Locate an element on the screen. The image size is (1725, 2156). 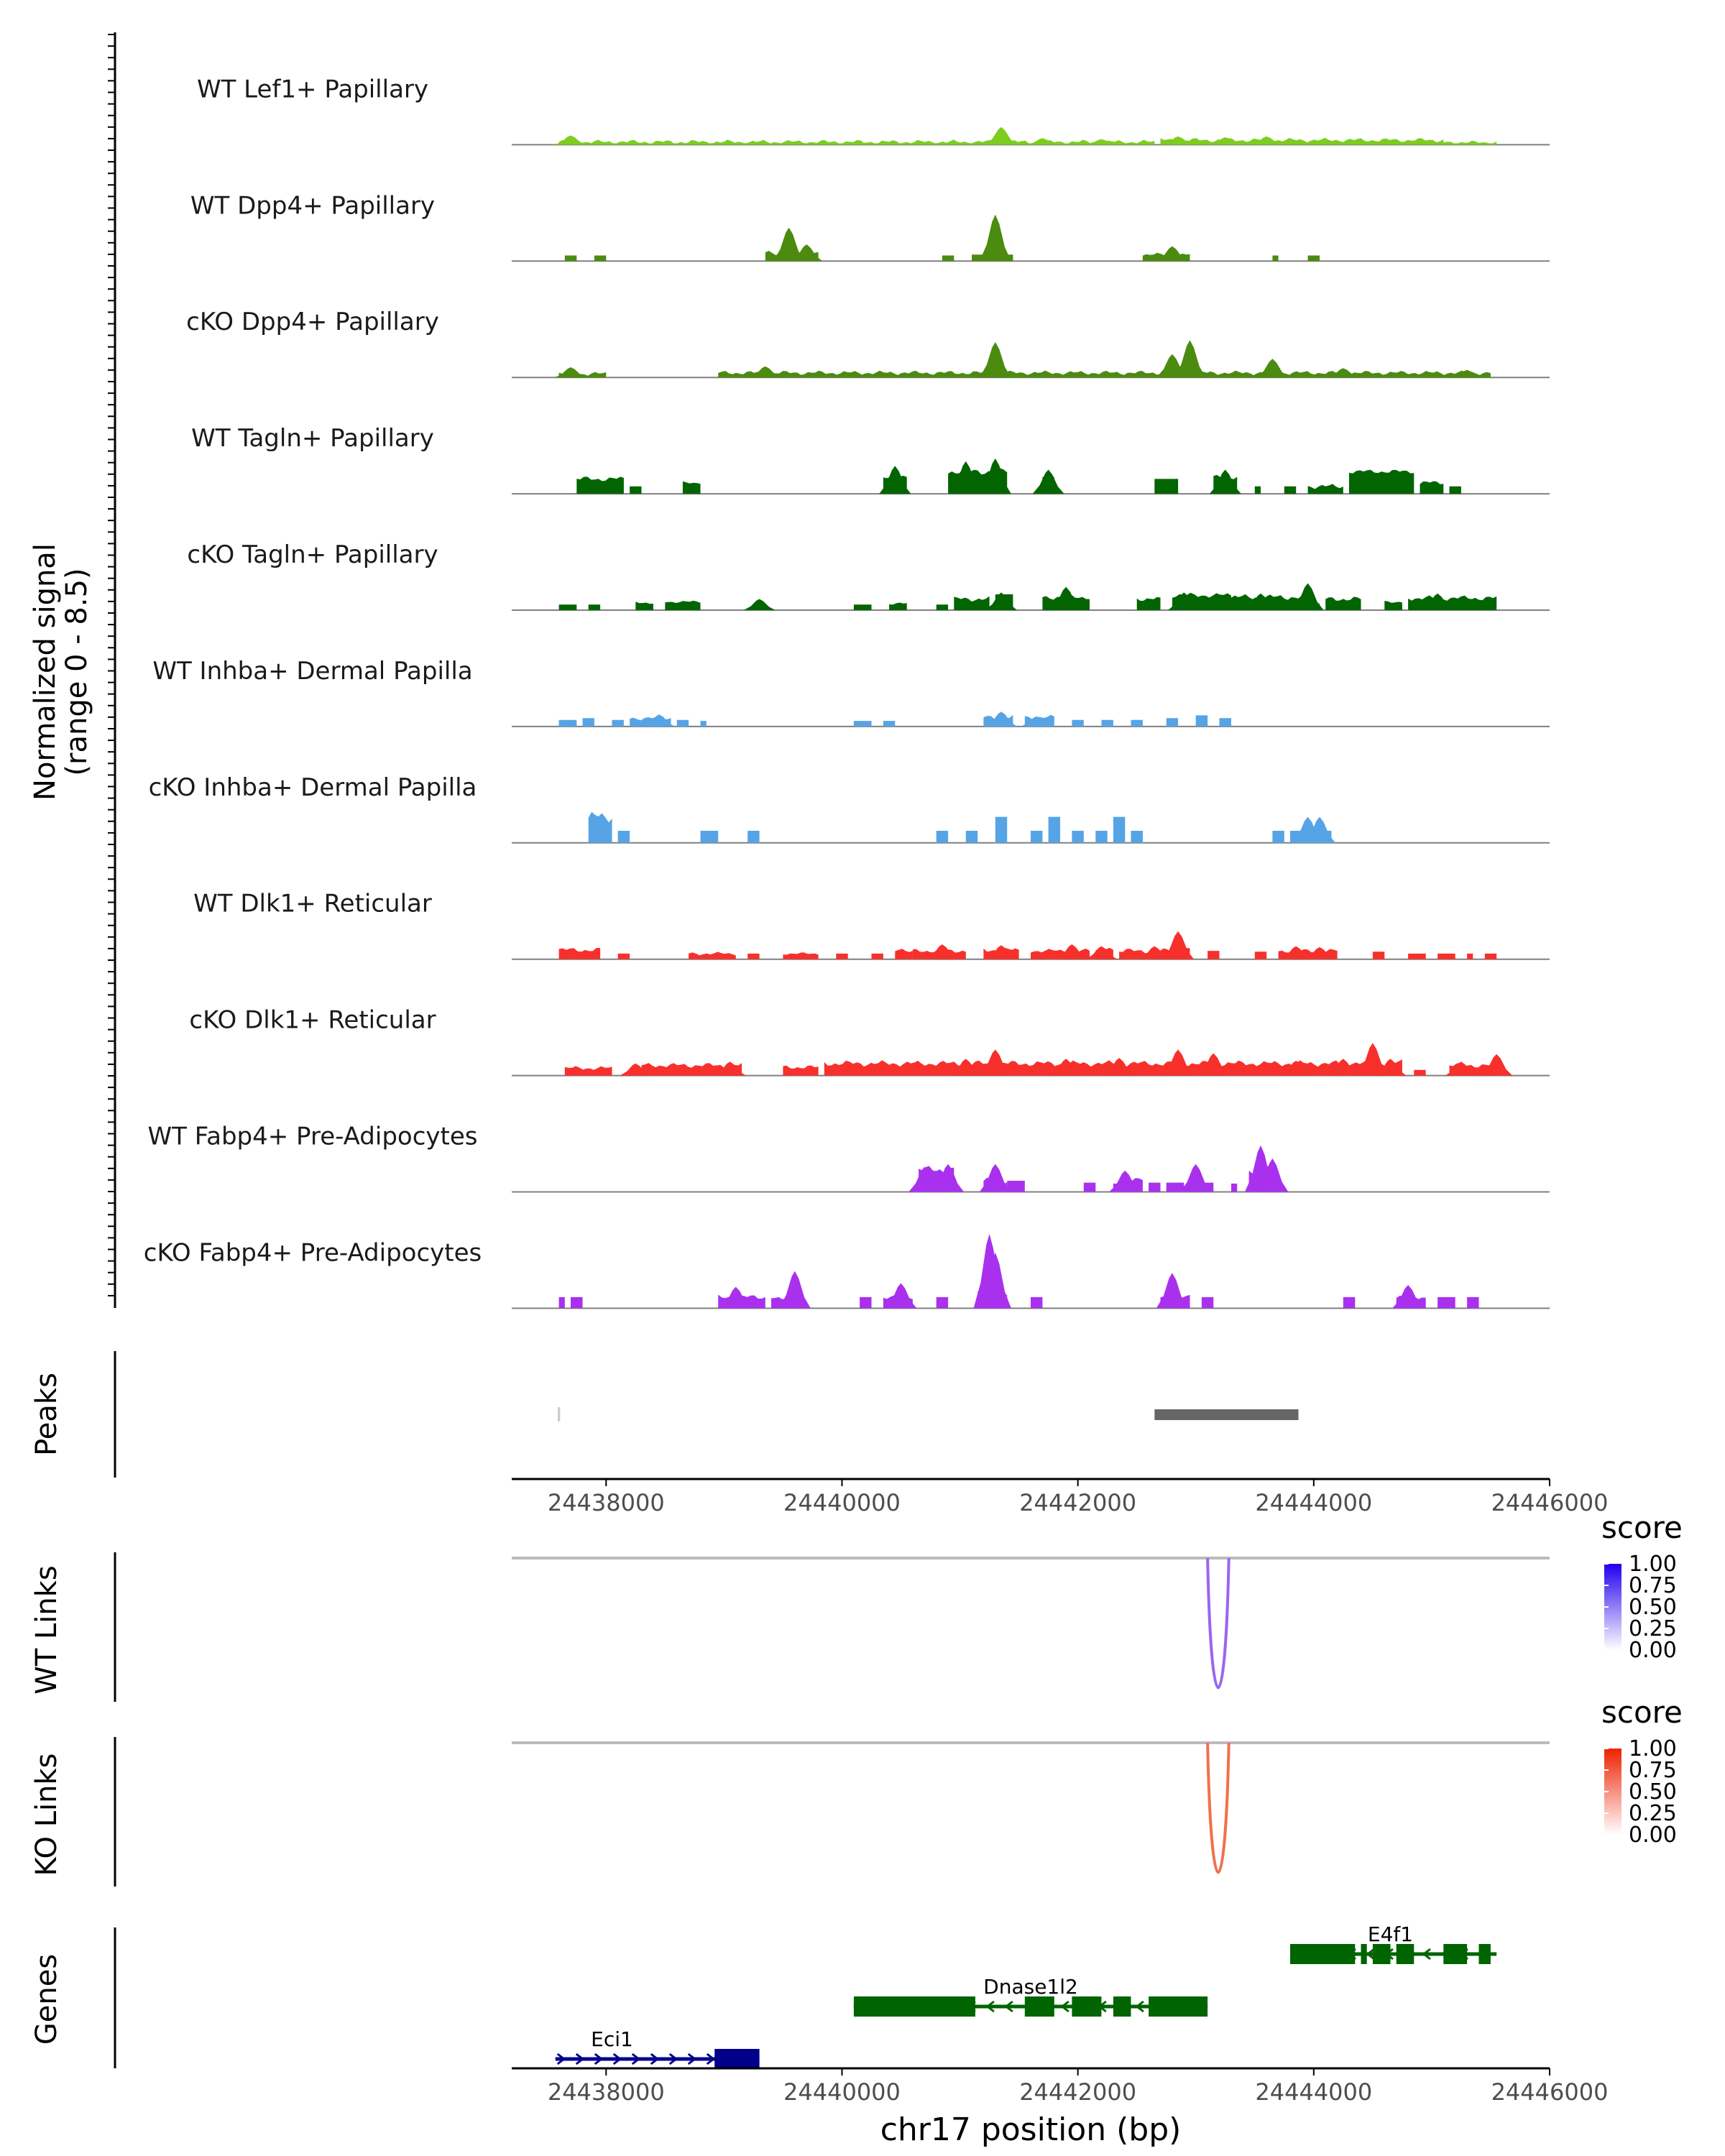
x-axis-top: 24438000 24440000 24442000 24444000 24446000 is located at coordinates (1060, 1497).